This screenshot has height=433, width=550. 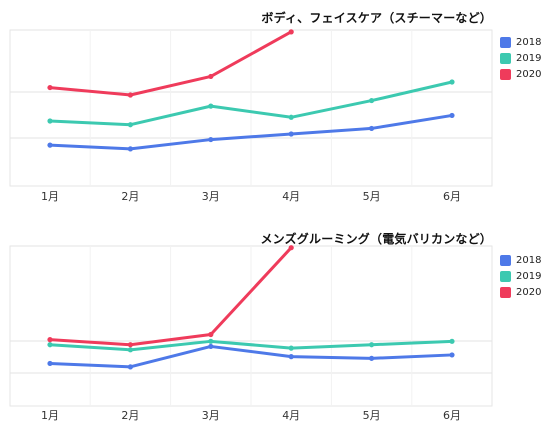 What do you see at coordinates (372, 415) in the screenshot?
I see `chart-2-x-tick-label: 5月` at bounding box center [372, 415].